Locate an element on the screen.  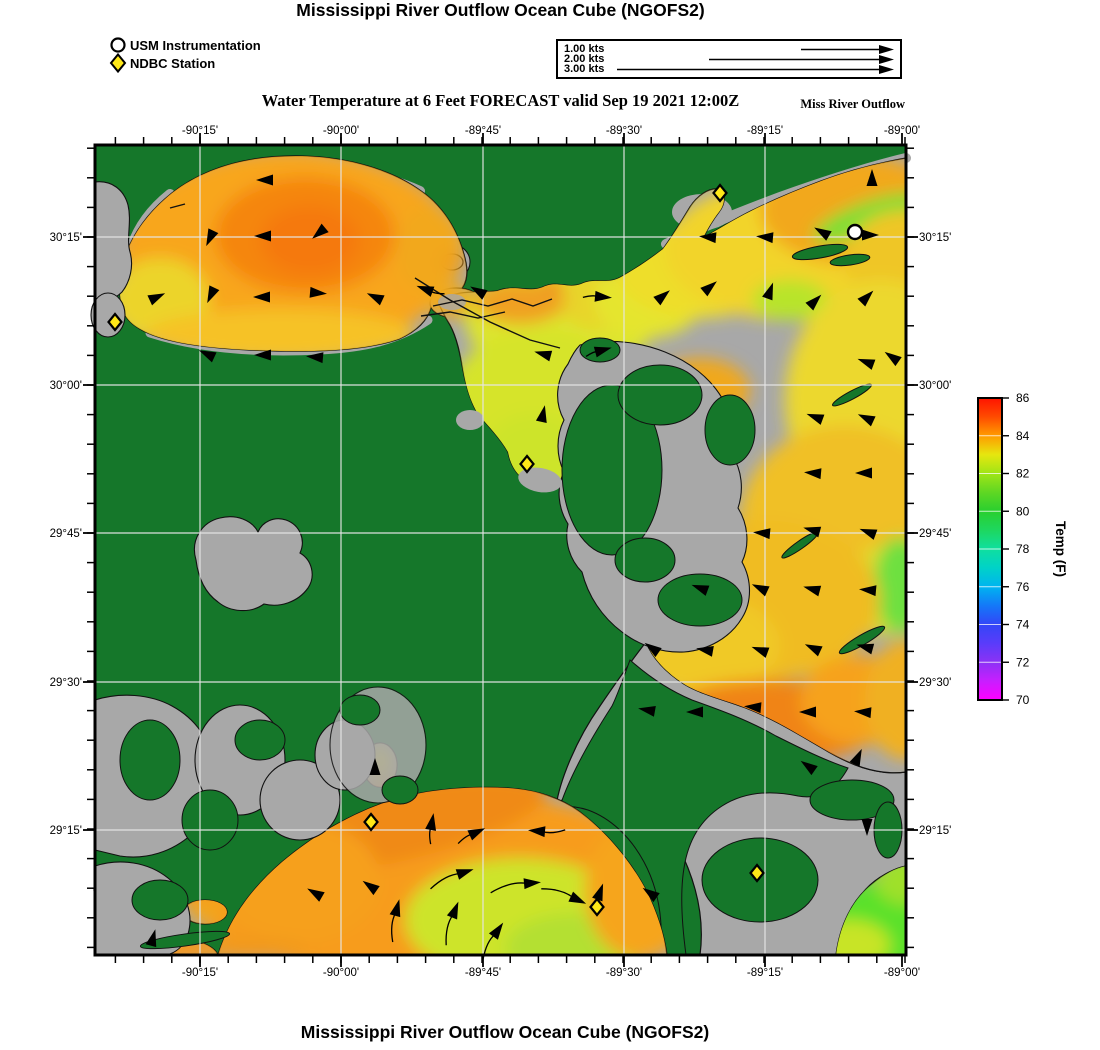
barrier-islands is located at coordinates (833, 449).